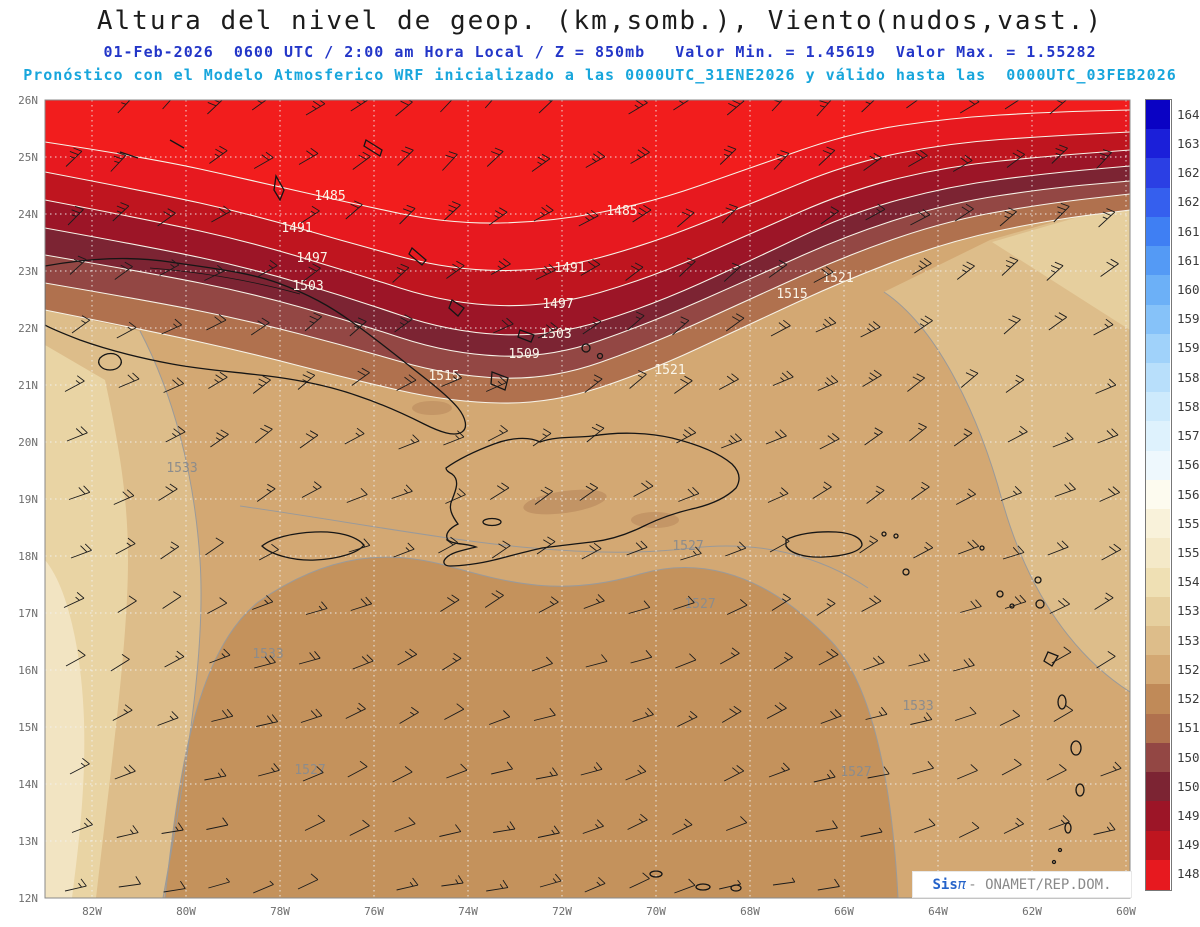  What do you see at coordinates (1126, 911) in the screenshot?
I see `lon-tick-label: 60W` at bounding box center [1126, 911].